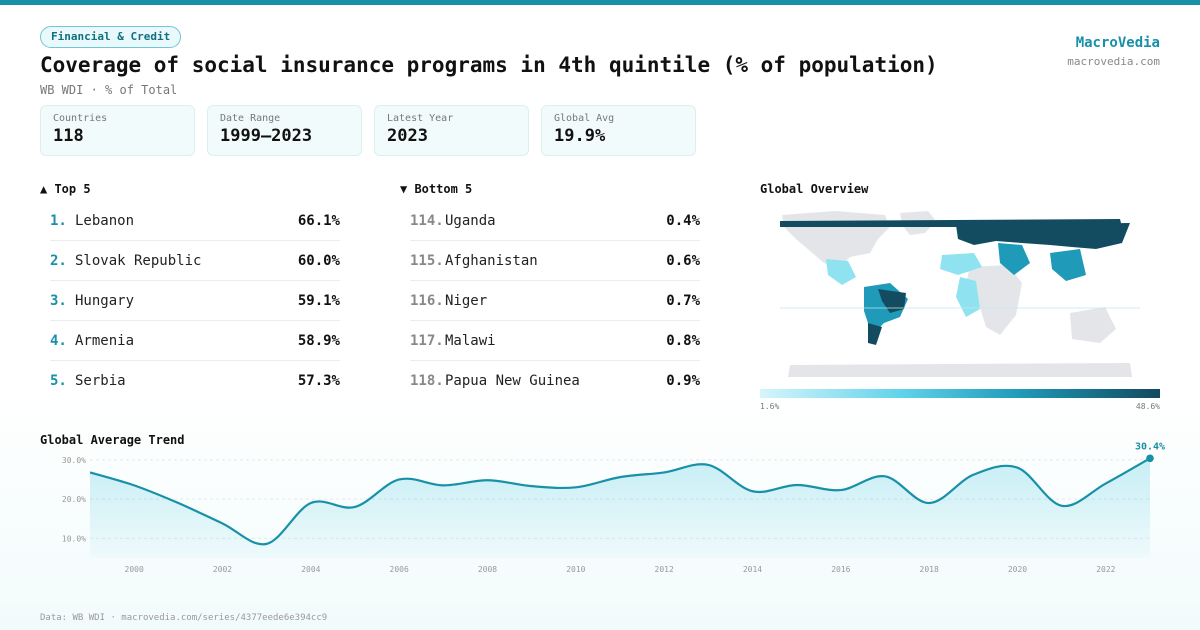  What do you see at coordinates (470, 220) in the screenshot?
I see `country-name: Uganda` at bounding box center [470, 220].